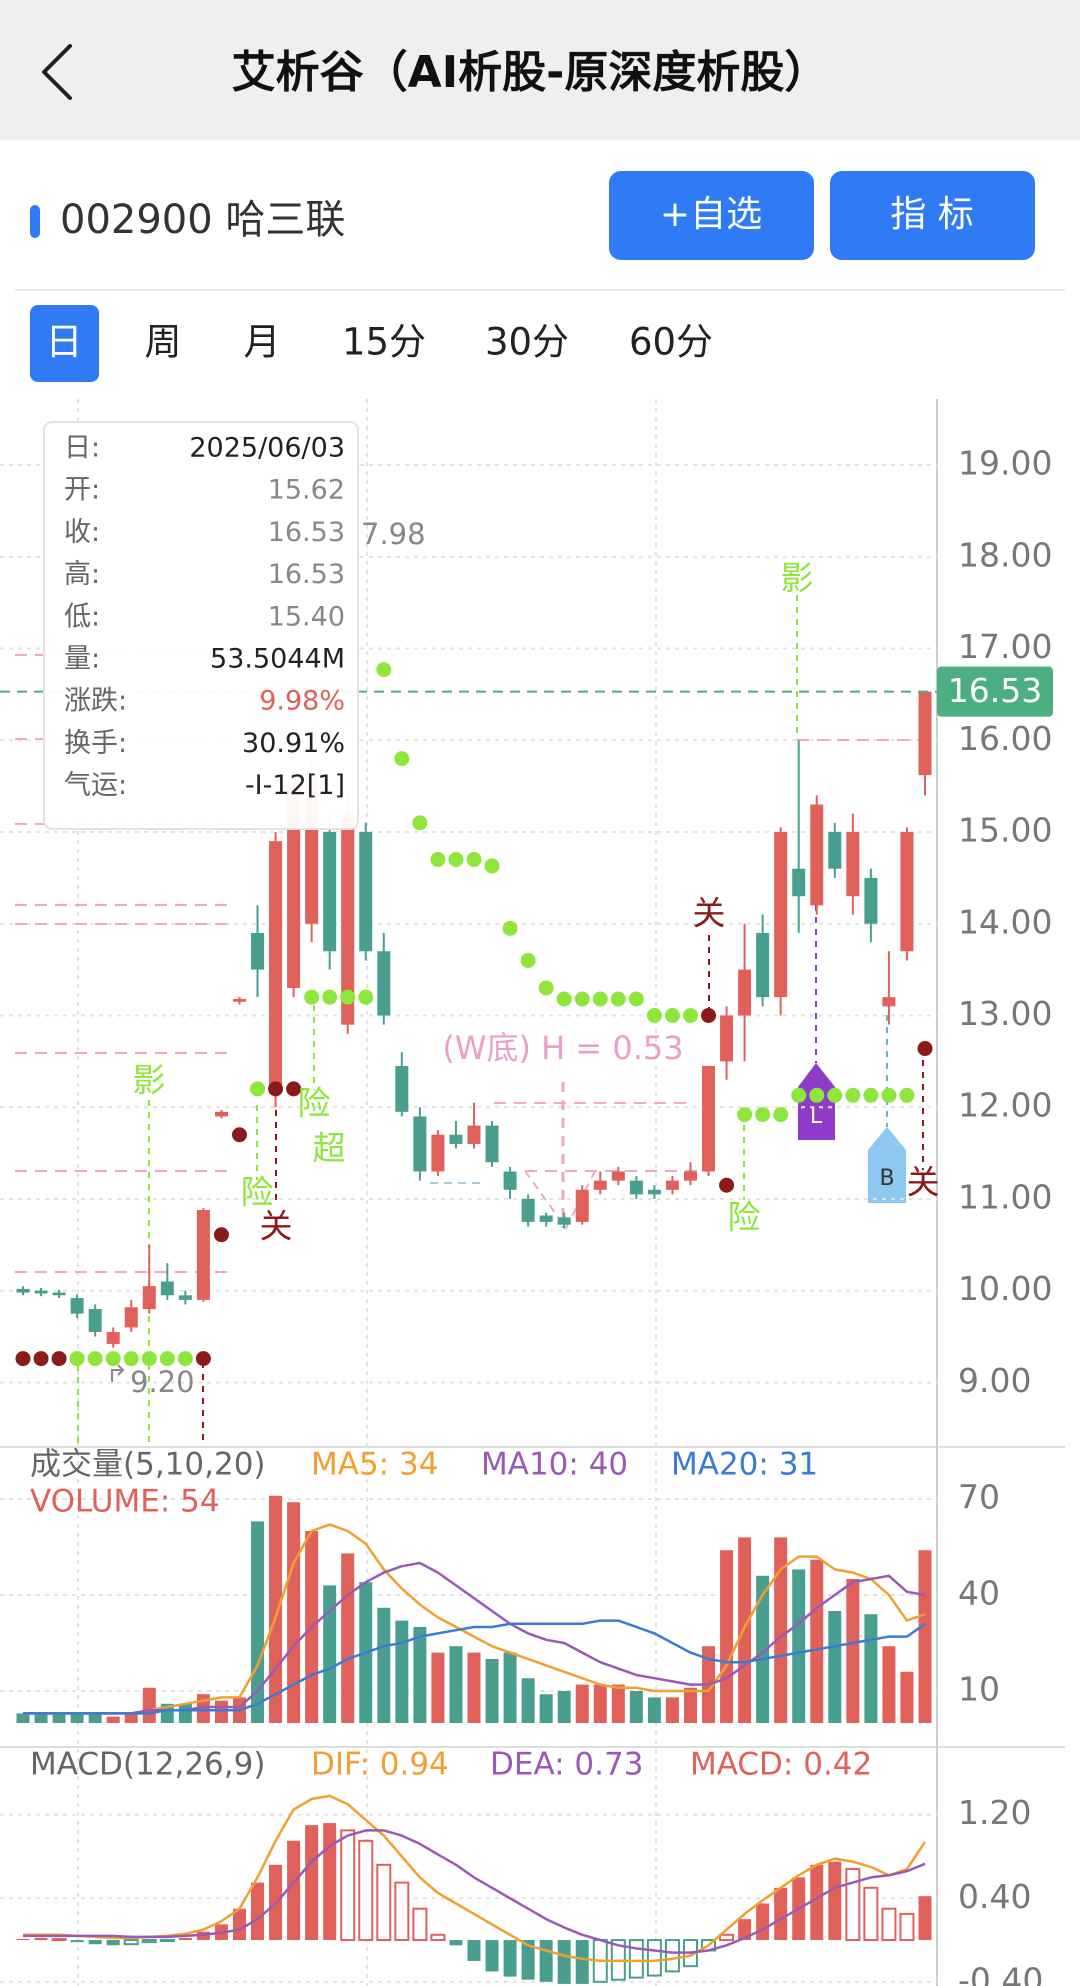 This screenshot has height=1986, width=1080. I want to click on button-label: 指 标, so click(931, 214).